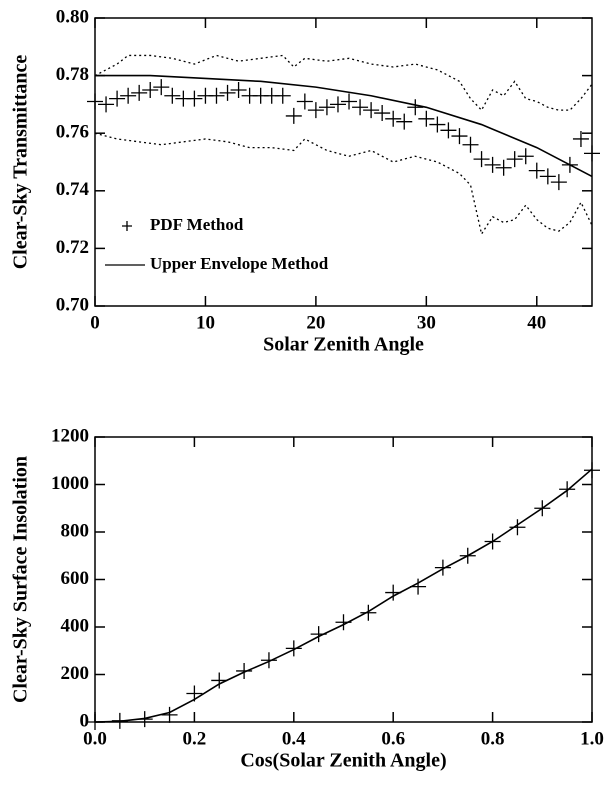  Describe the element at coordinates (343, 83) in the screenshot. I see `bound-line` at that location.